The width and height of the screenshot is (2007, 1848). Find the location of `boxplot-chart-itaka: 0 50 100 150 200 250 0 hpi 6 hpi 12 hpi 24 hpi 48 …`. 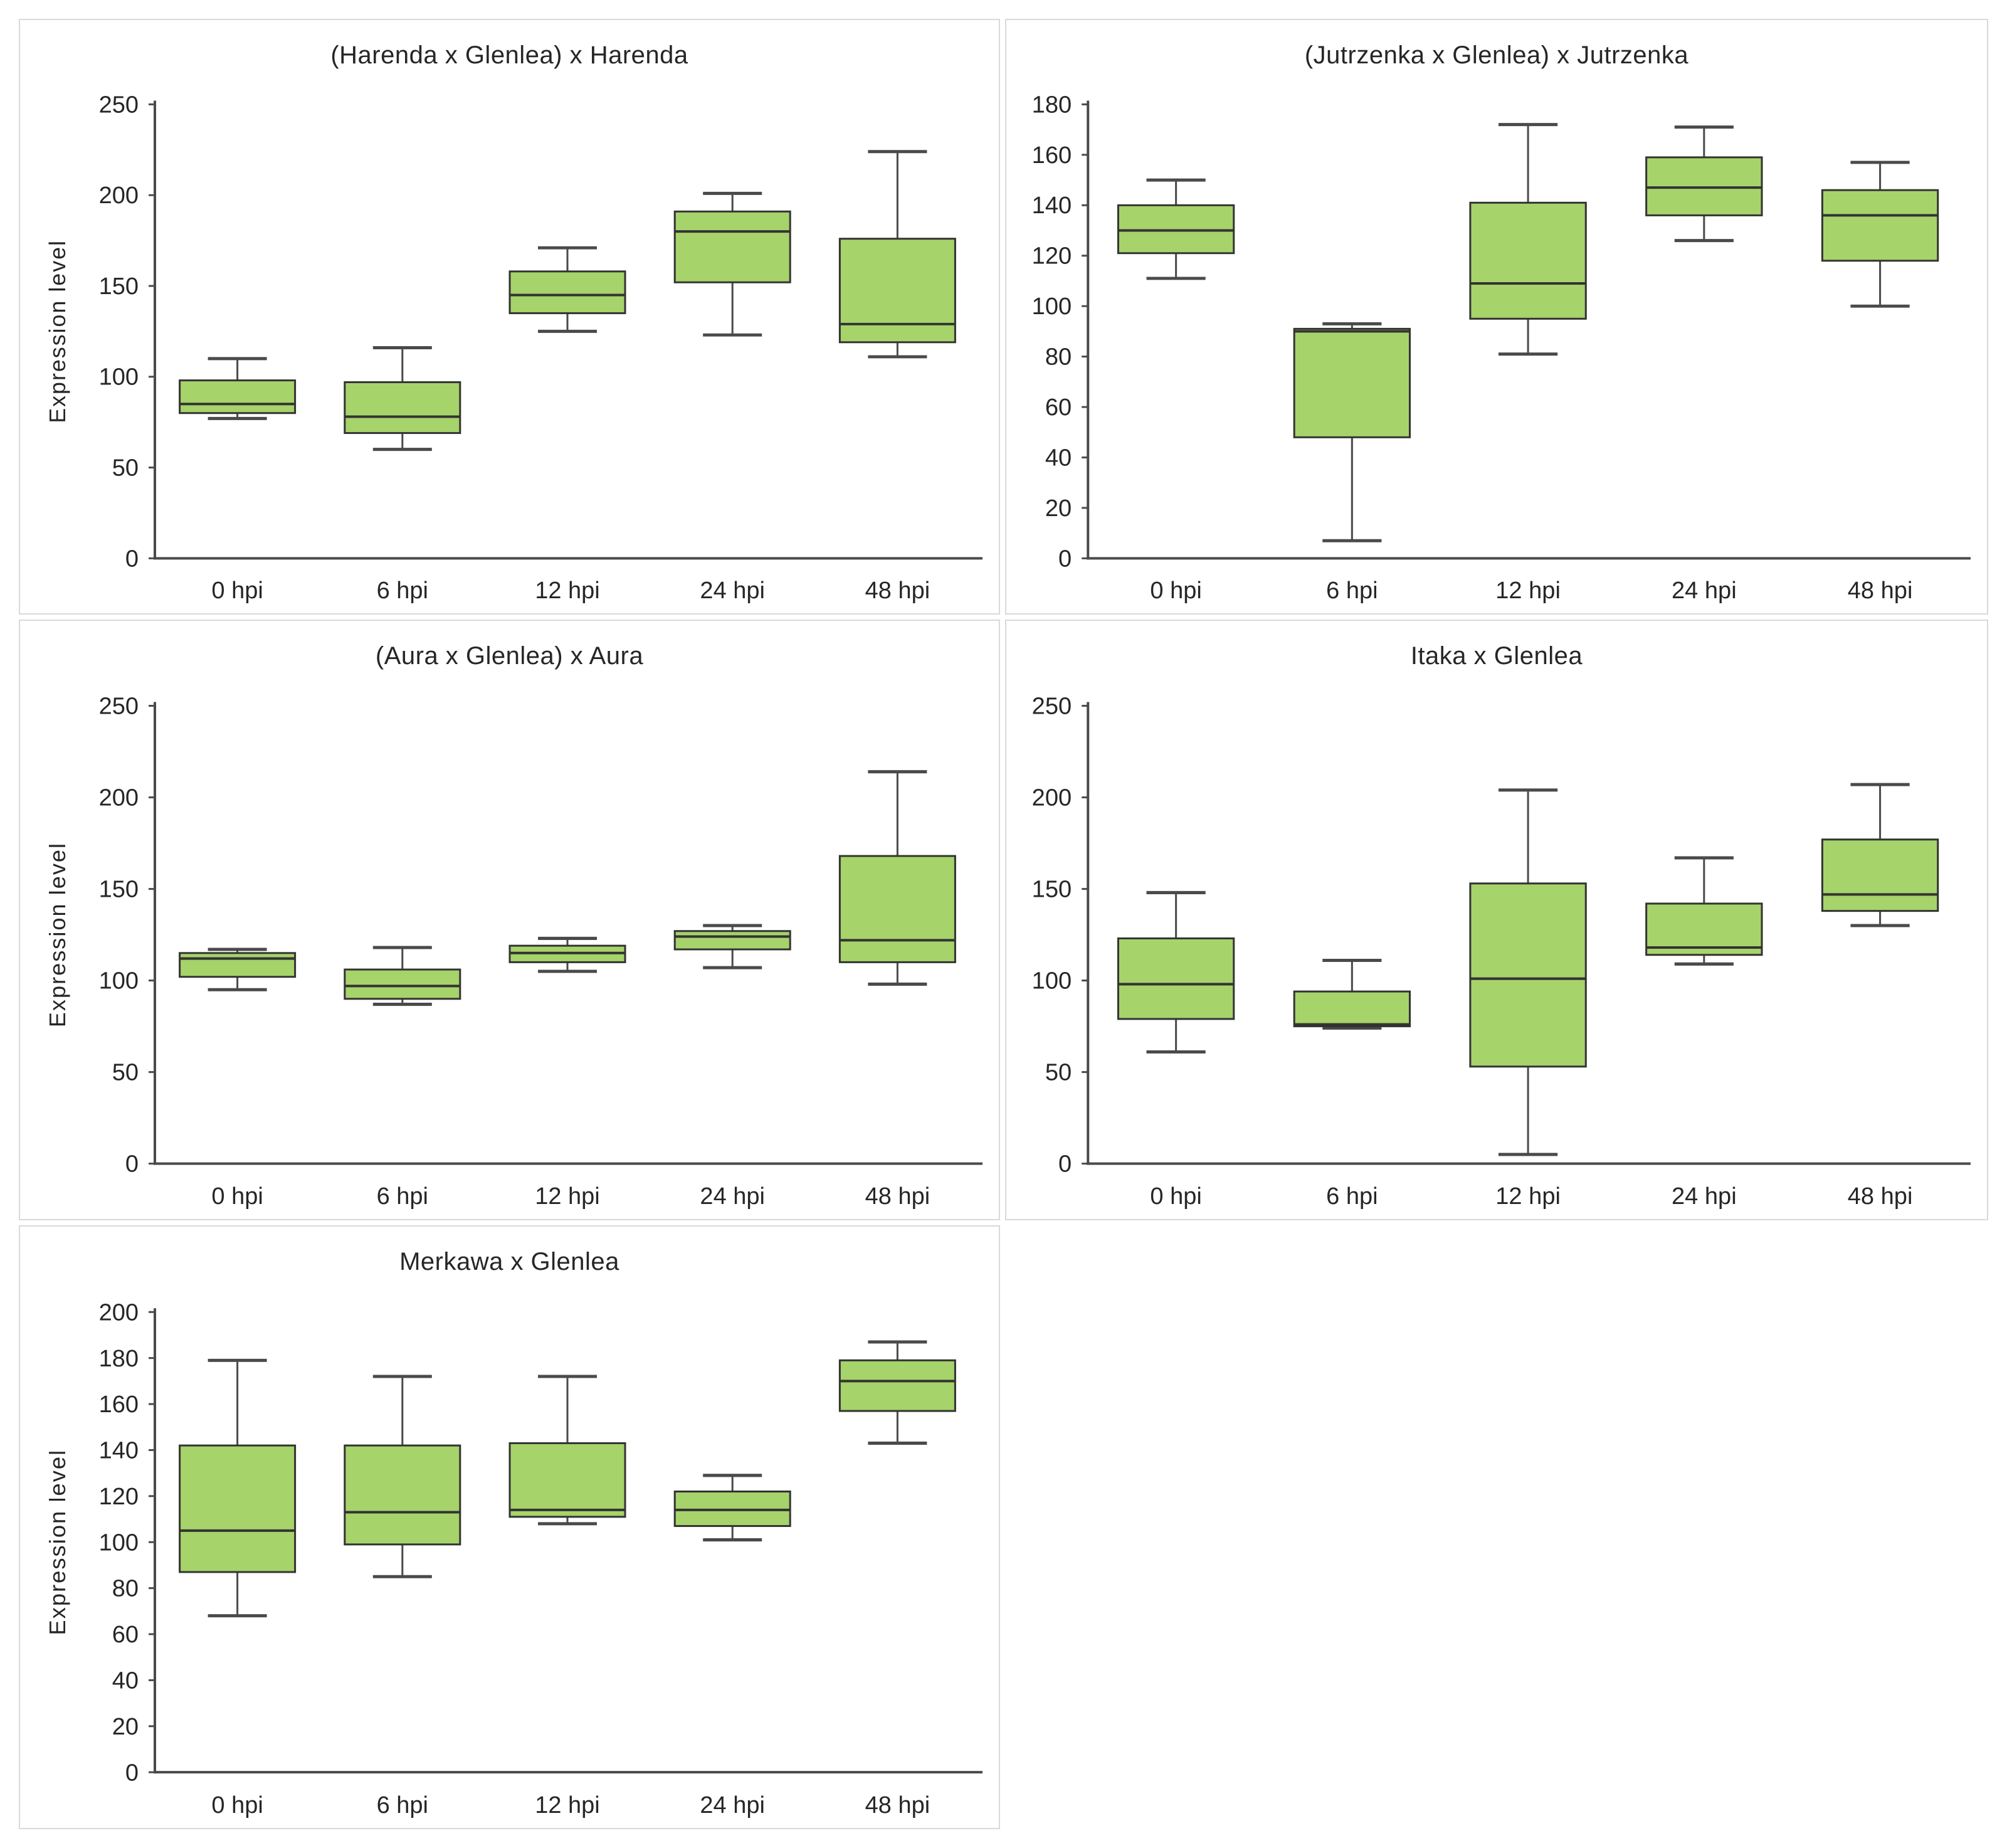

boxplot-chart-itaka: 0 50 100 150 200 250 0 hpi 6 hpi 12 hpi 24 hpi 48 … is located at coordinates (1502, 952).